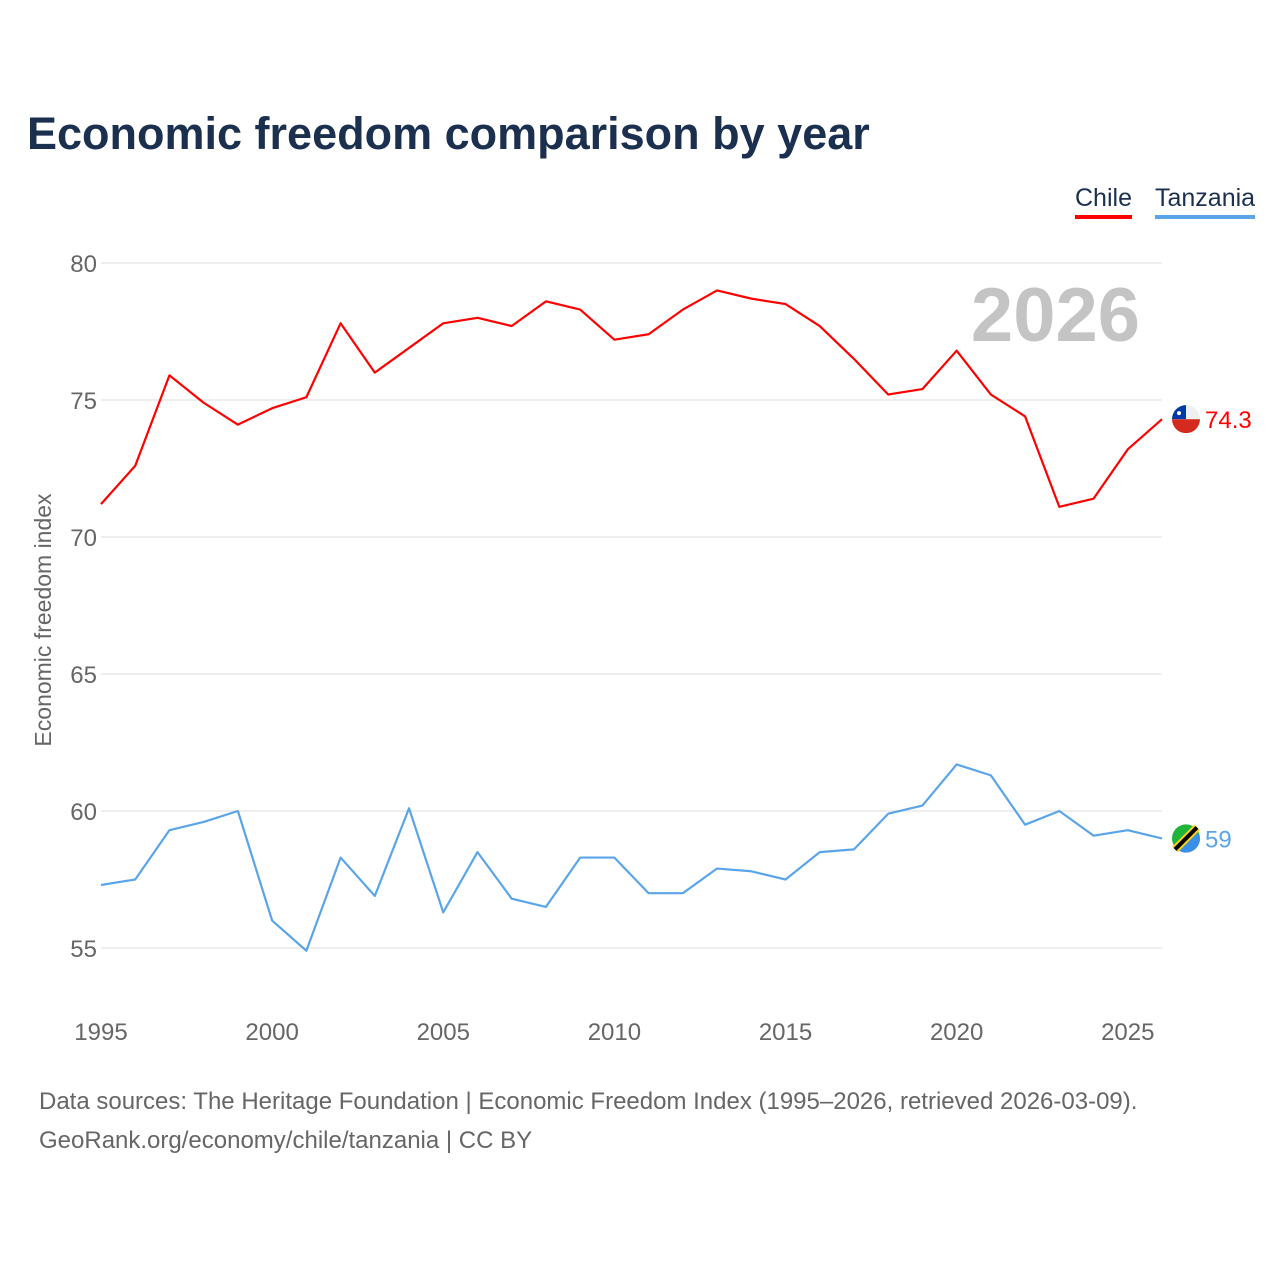  Describe the element at coordinates (443, 1032) in the screenshot. I see `x-tick-label: 2005` at that location.